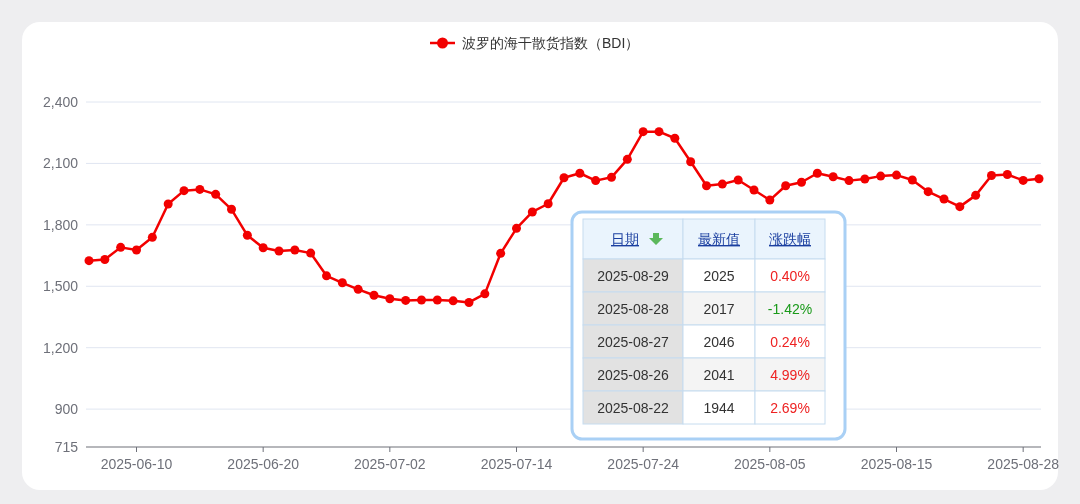  I want to click on annotation: 2025-08-26, so click(633, 374).